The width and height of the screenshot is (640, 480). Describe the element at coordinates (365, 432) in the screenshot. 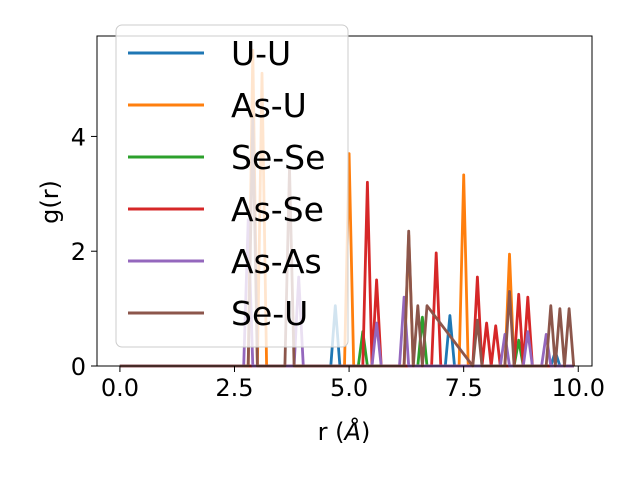

I see `x-axis-label-close: )` at that location.